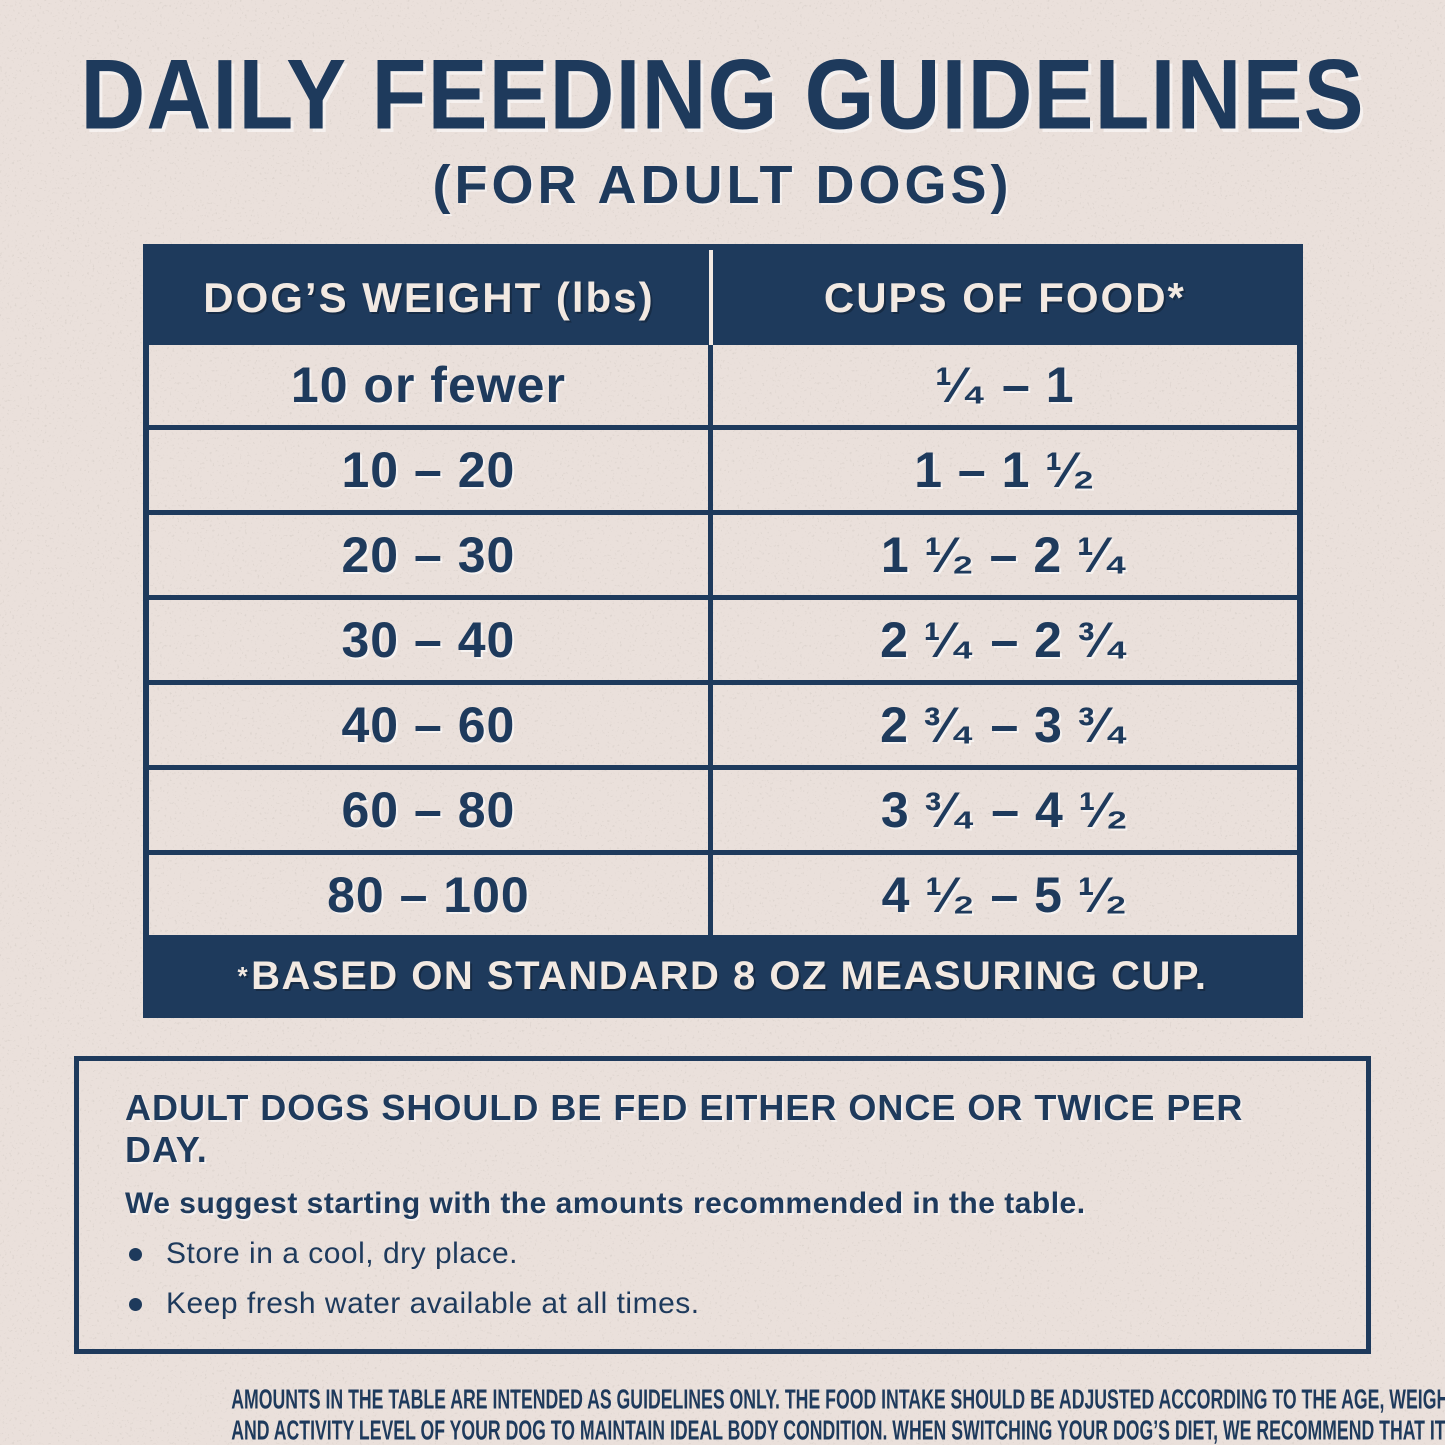 The height and width of the screenshot is (1445, 1445). Describe the element at coordinates (722, 1304) in the screenshot. I see `list-item: Keep fresh water available at all times.` at that location.